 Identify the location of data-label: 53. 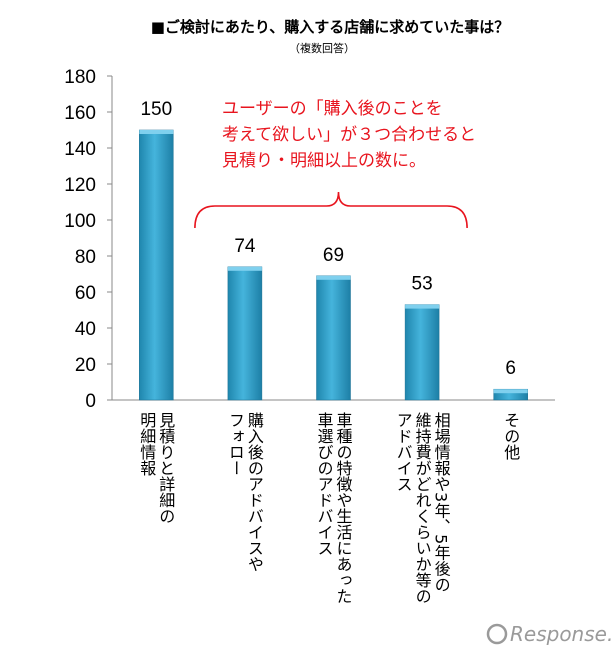
(422, 284).